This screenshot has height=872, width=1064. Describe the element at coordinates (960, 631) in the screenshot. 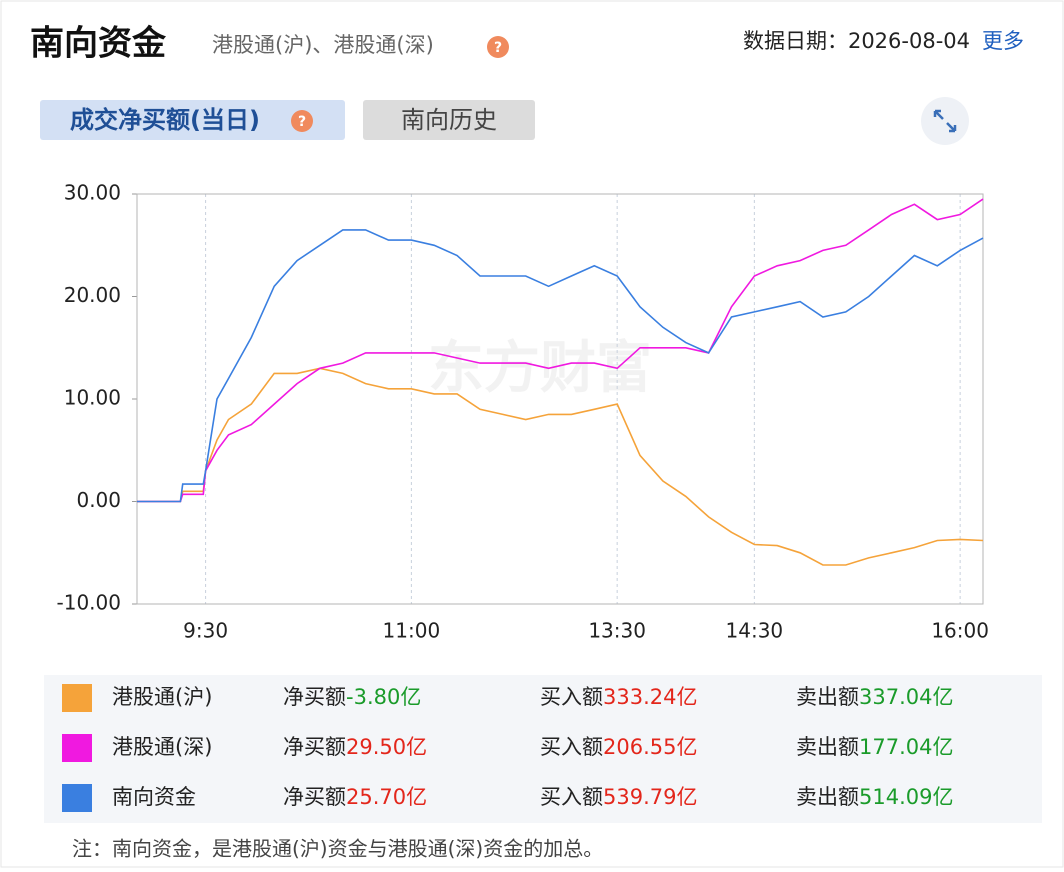

I see `x-tick-label: 16:00` at that location.